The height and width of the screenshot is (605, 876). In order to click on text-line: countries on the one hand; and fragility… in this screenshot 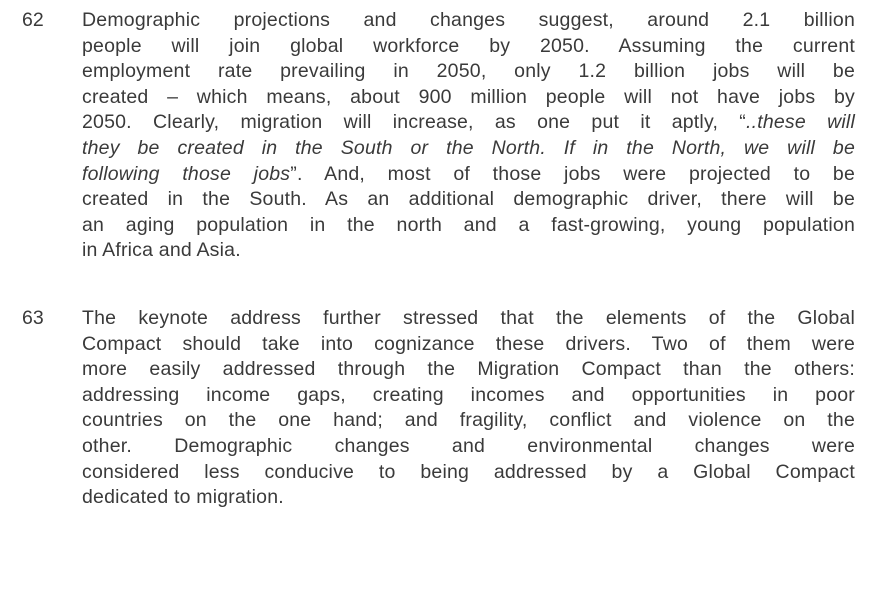, I will do `click(468, 421)`.